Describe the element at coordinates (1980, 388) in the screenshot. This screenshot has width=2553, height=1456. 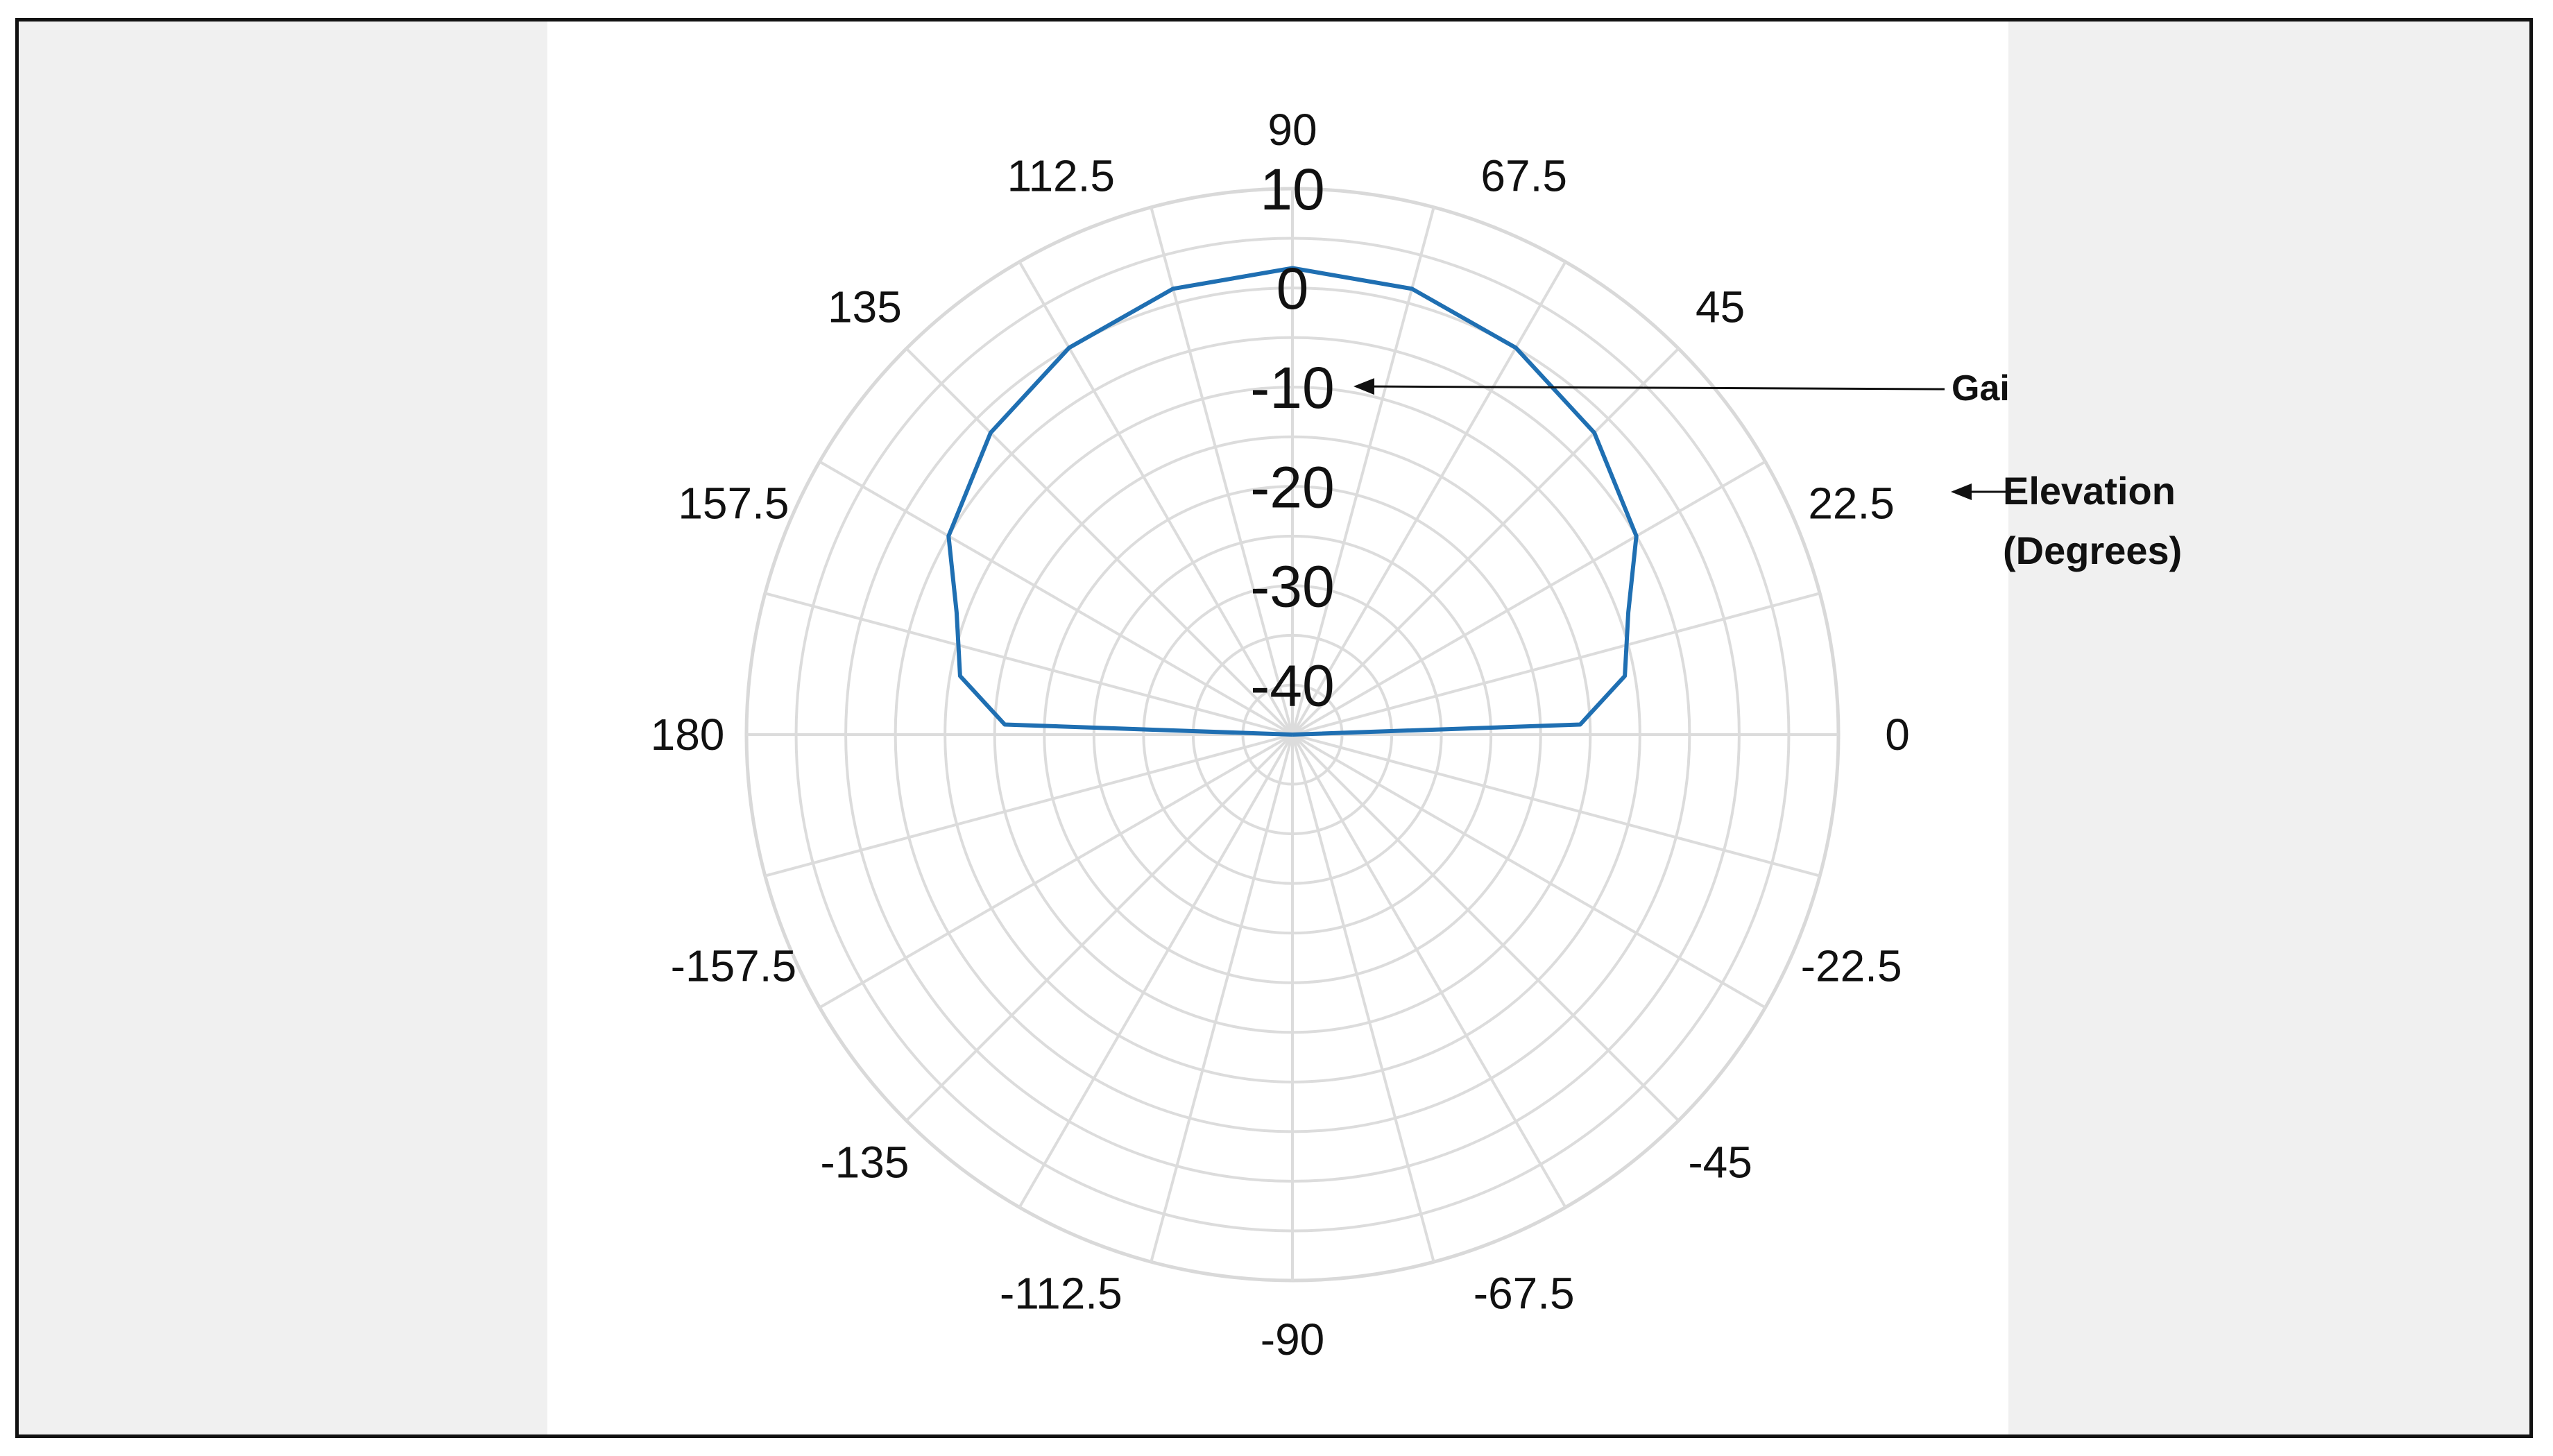
I see `gain-label: Gain (dBi)` at that location.